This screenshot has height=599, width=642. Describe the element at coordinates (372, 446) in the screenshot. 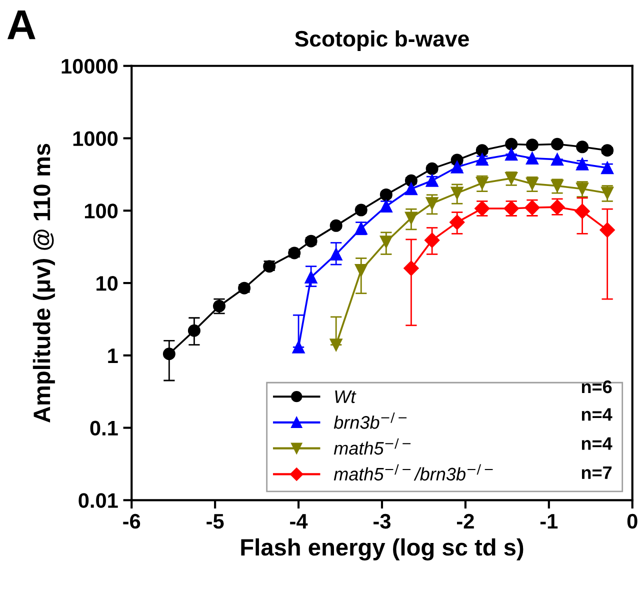

I see `legend-label: math5$^{−/−}$` at that location.